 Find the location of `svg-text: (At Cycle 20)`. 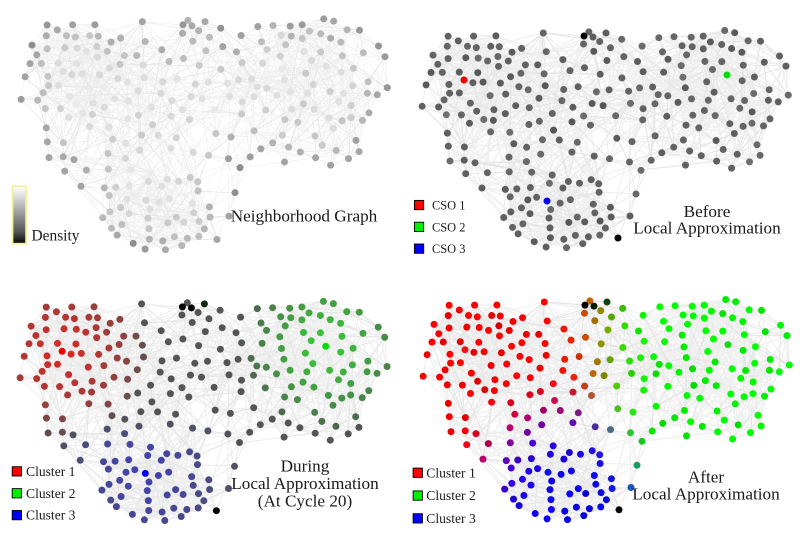

svg-text: (At Cycle 20) is located at coordinates (305, 501).